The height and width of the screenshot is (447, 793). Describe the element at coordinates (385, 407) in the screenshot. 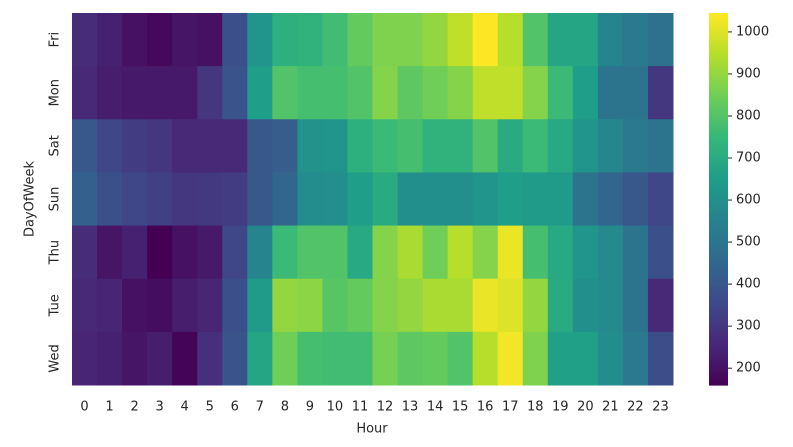

I see `x-tick-label: 12` at that location.